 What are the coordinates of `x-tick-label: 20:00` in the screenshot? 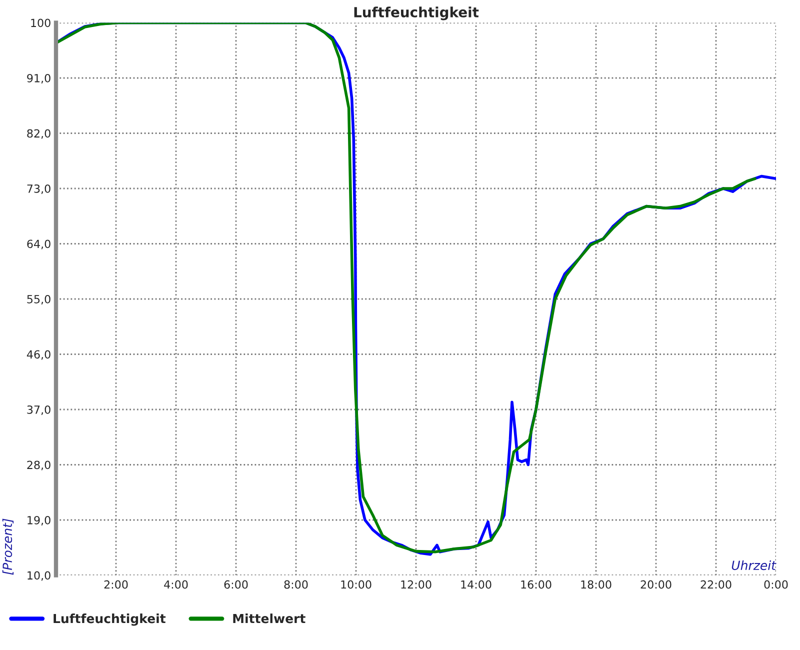 It's located at (656, 584).